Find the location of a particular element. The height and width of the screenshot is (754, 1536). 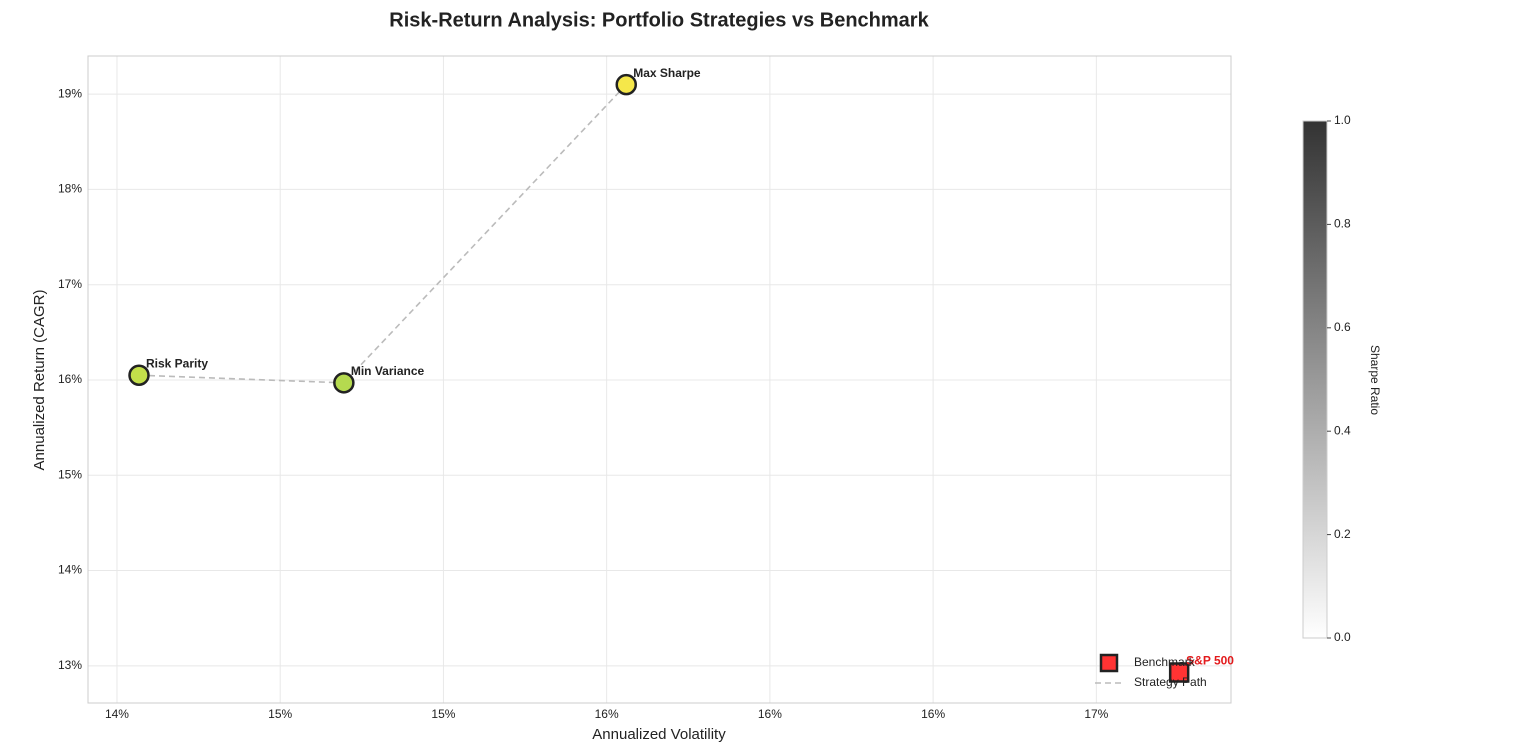

y-tick-label: 17% is located at coordinates (70, 284).